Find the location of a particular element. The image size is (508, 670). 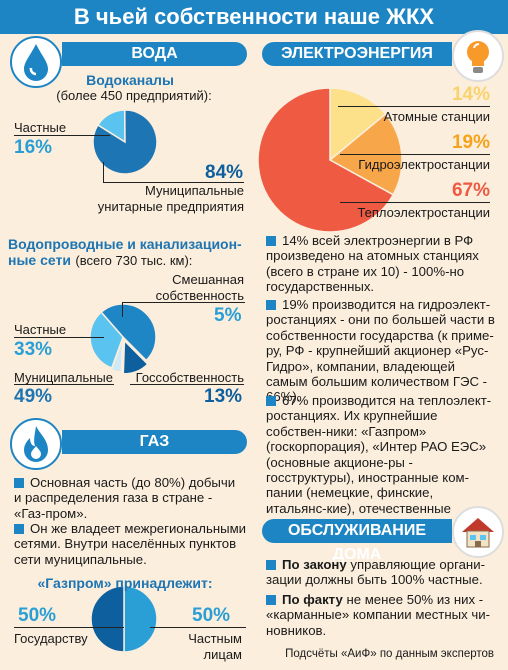

electricity-thermal-pct: 67% is located at coordinates (470, 190).